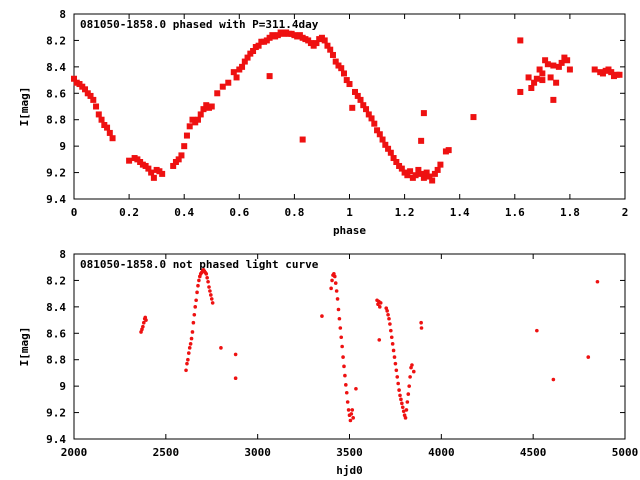 The height and width of the screenshot is (480, 640). What do you see at coordinates (56, 333) in the screenshot?
I see `y-tick-label: 8.6` at bounding box center [56, 333].